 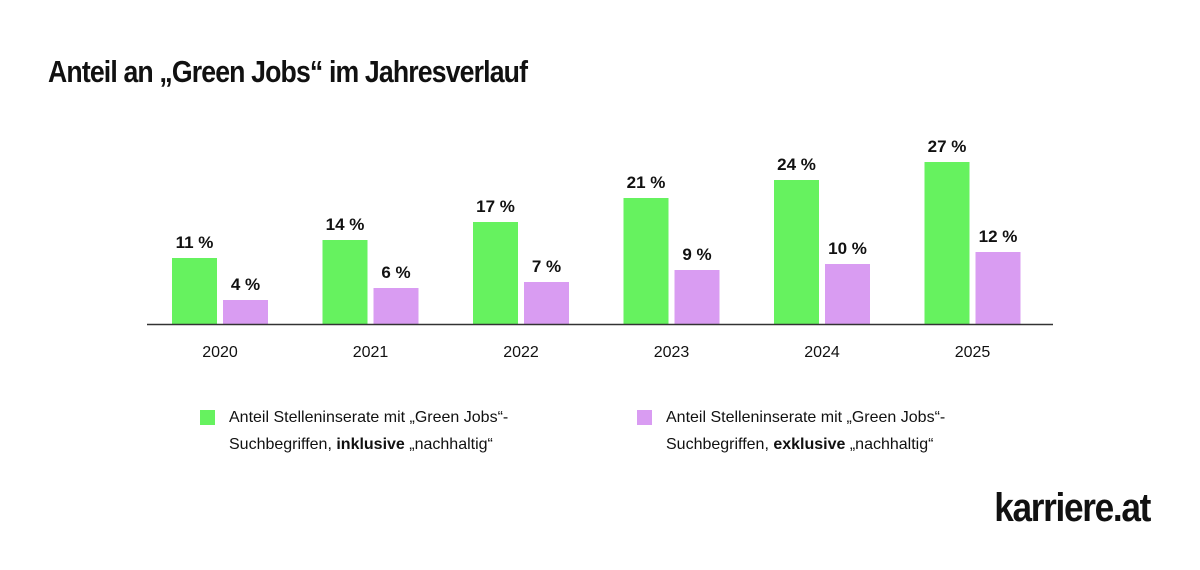 I want to click on data-label-exklusive-2022: 7 %, so click(x=546, y=266).